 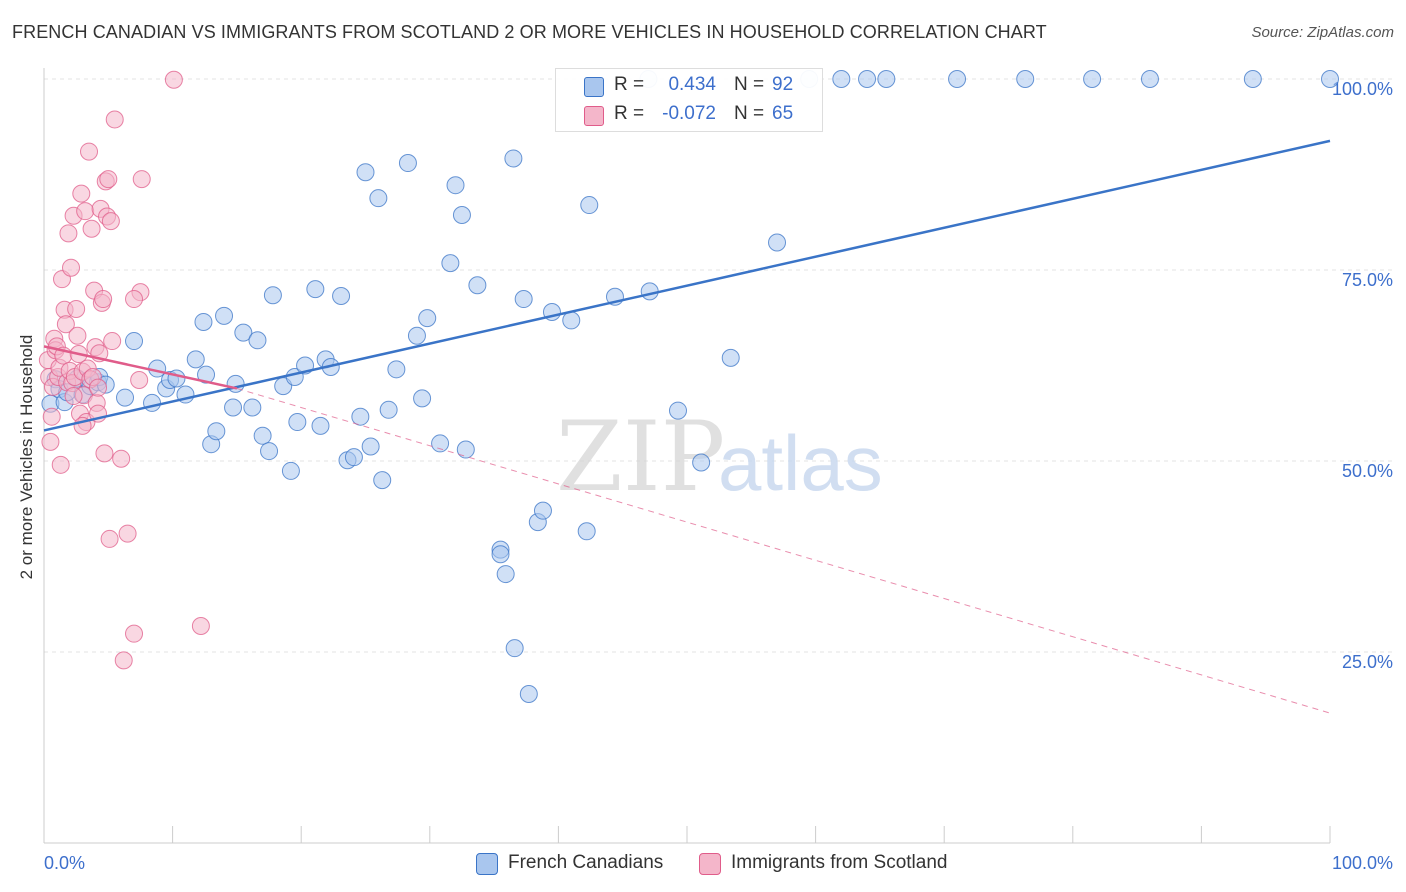 I want to click on bottom-legend-label: Immigrants from Scotland, so click(x=839, y=862).